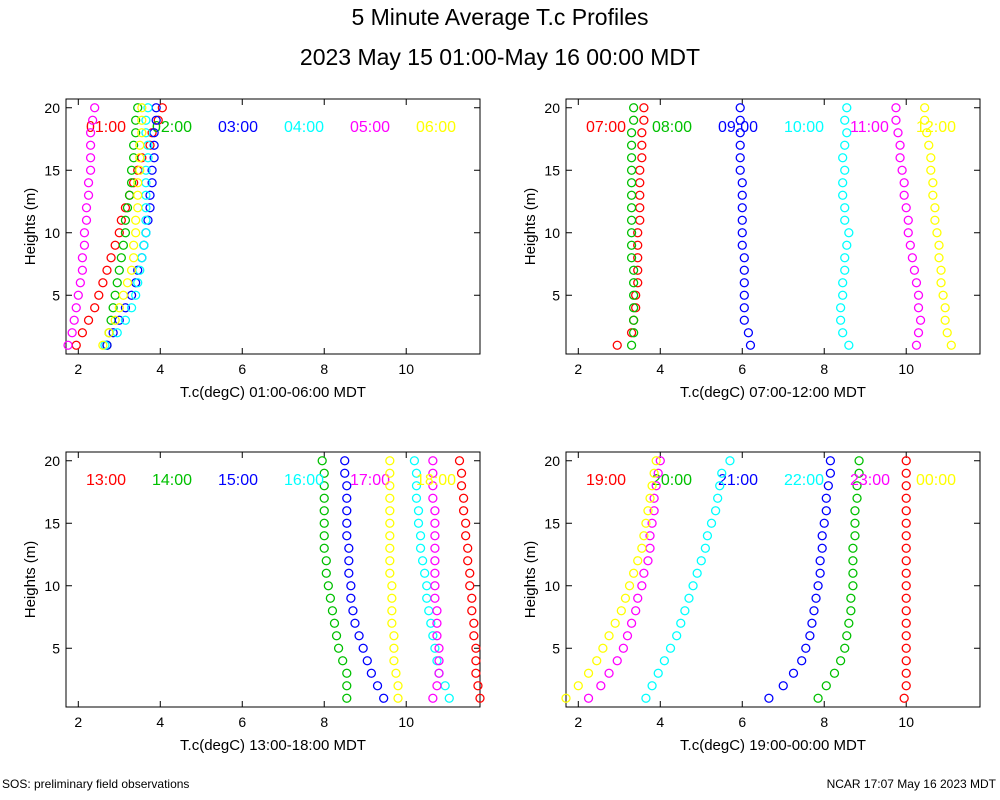 This screenshot has height=800, width=1000. I want to click on x-axis-label: T.c(degC) 01:00-06:00 MDT, so click(273, 392).